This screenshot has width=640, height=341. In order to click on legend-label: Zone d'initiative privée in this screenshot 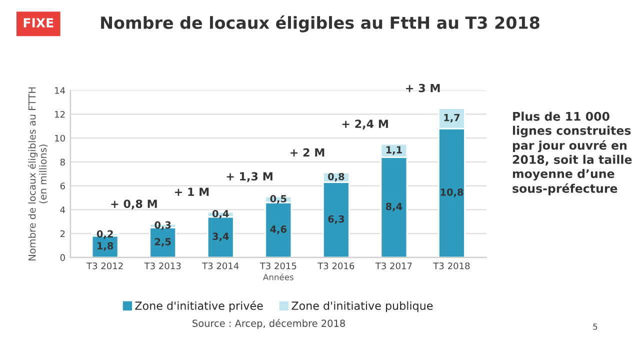, I will do `click(199, 306)`.